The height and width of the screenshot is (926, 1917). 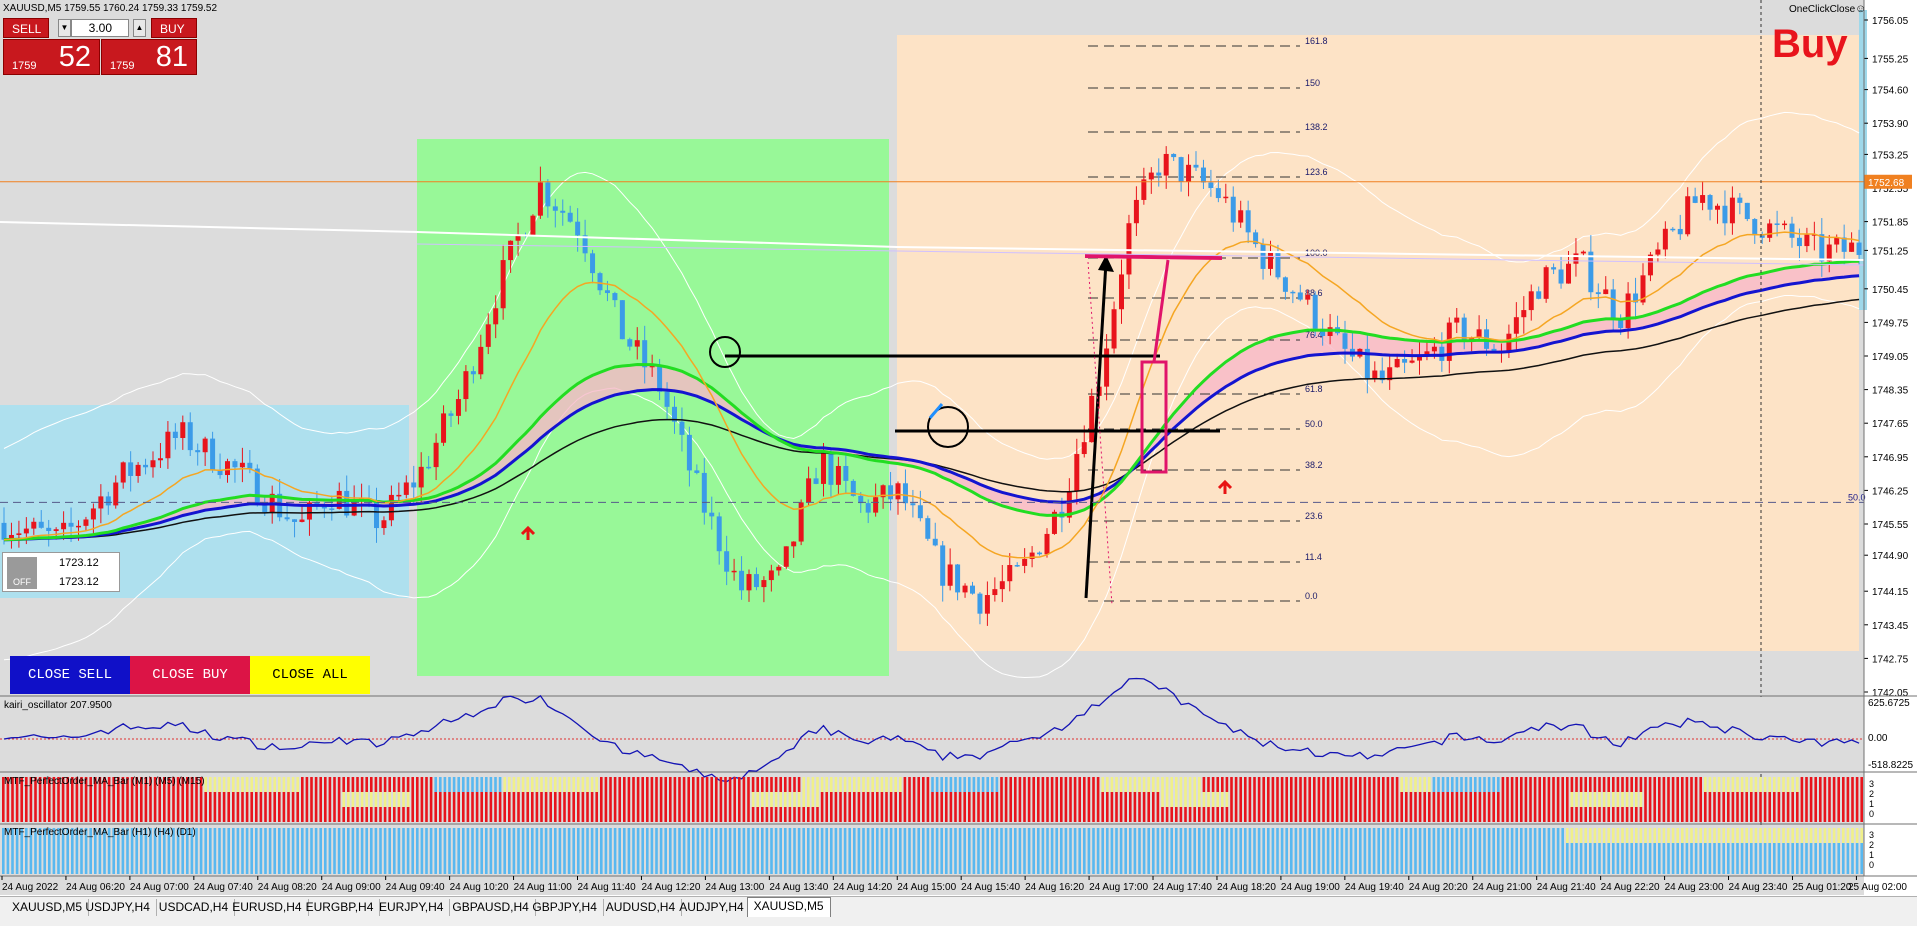 What do you see at coordinates (491, 907) in the screenshot?
I see `tab-gbpausd-h4: GBPAUSD,H4` at bounding box center [491, 907].